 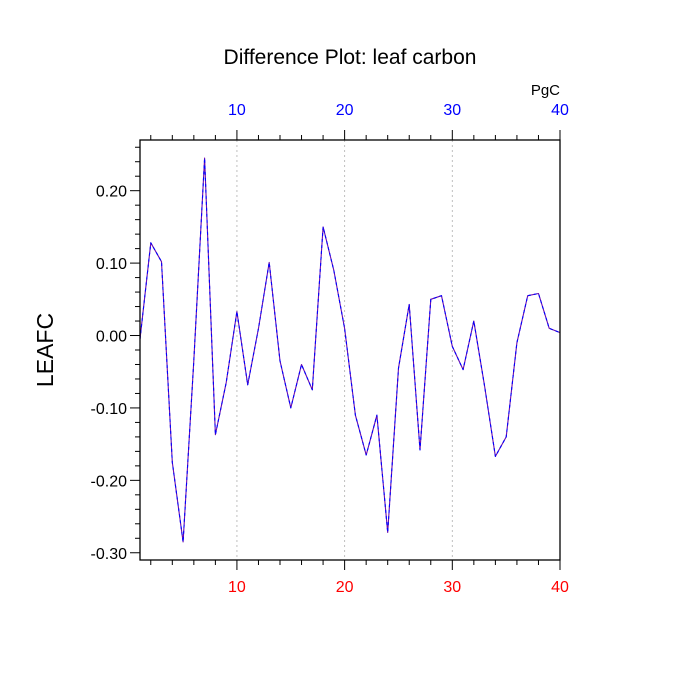 What do you see at coordinates (45, 350) in the screenshot?
I see `y-axis-label: LEAFC` at bounding box center [45, 350].